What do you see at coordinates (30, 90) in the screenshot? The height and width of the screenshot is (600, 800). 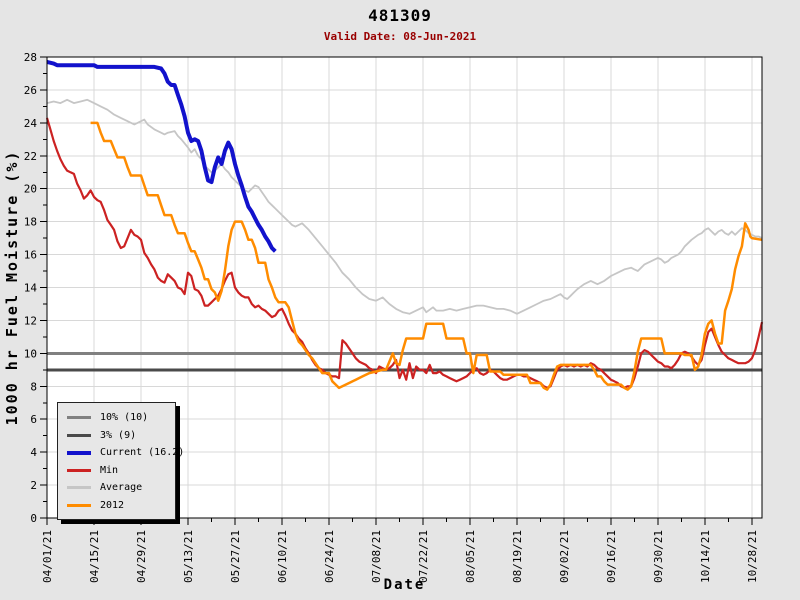 I see `y-tick-label: 26` at bounding box center [30, 90].